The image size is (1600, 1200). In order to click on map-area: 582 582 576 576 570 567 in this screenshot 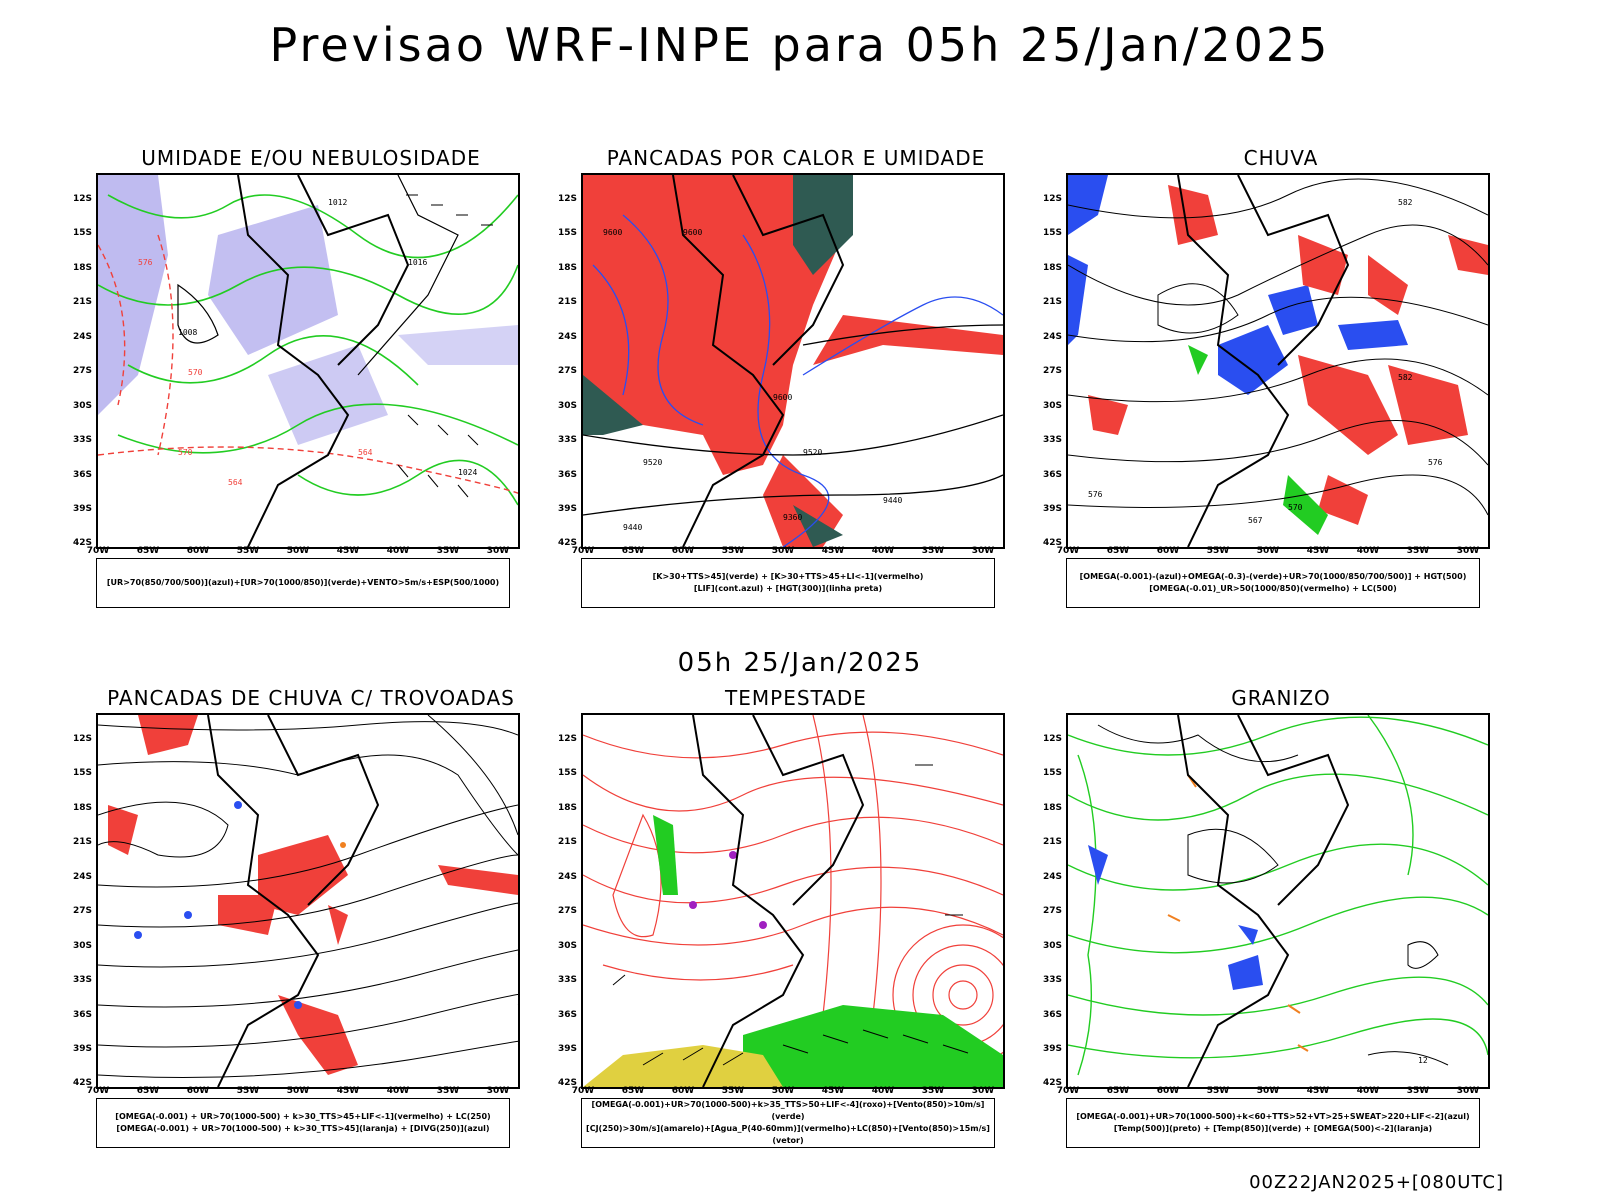, I will do `click(1278, 361)`.